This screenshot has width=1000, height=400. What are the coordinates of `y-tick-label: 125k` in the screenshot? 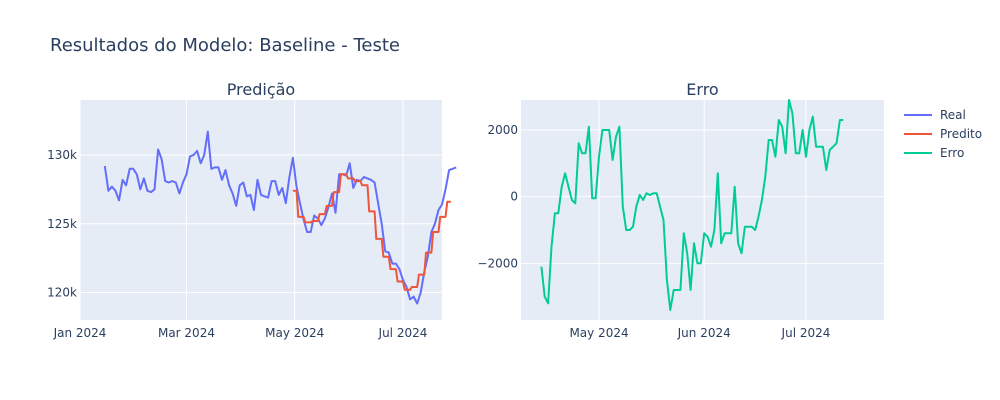 It's located at (62, 224).